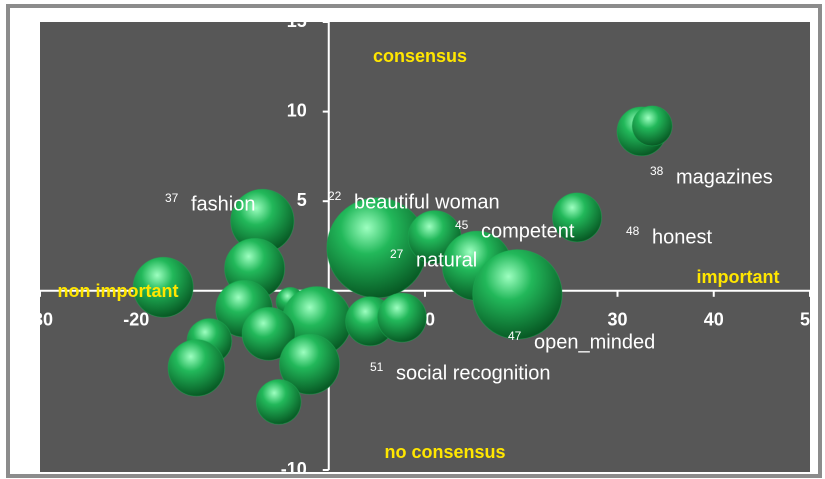 Image resolution: width=825 pixels, height=479 pixels. What do you see at coordinates (462, 225) in the screenshot?
I see `point-id: 45` at bounding box center [462, 225].